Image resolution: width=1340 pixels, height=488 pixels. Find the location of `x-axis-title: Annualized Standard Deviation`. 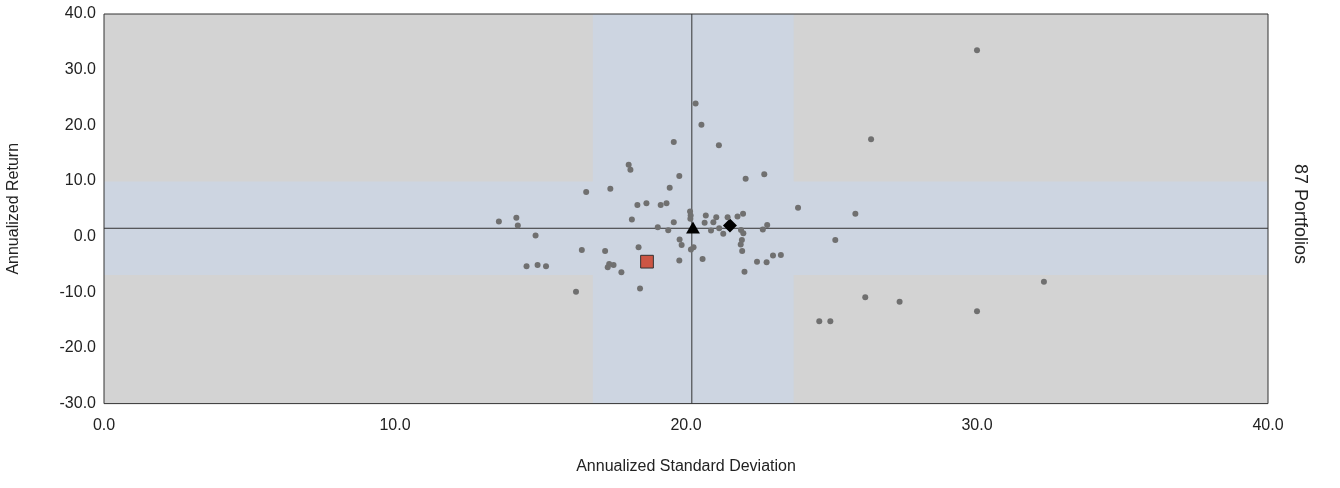

x-axis-title: Annualized Standard Deviation is located at coordinates (686, 465).